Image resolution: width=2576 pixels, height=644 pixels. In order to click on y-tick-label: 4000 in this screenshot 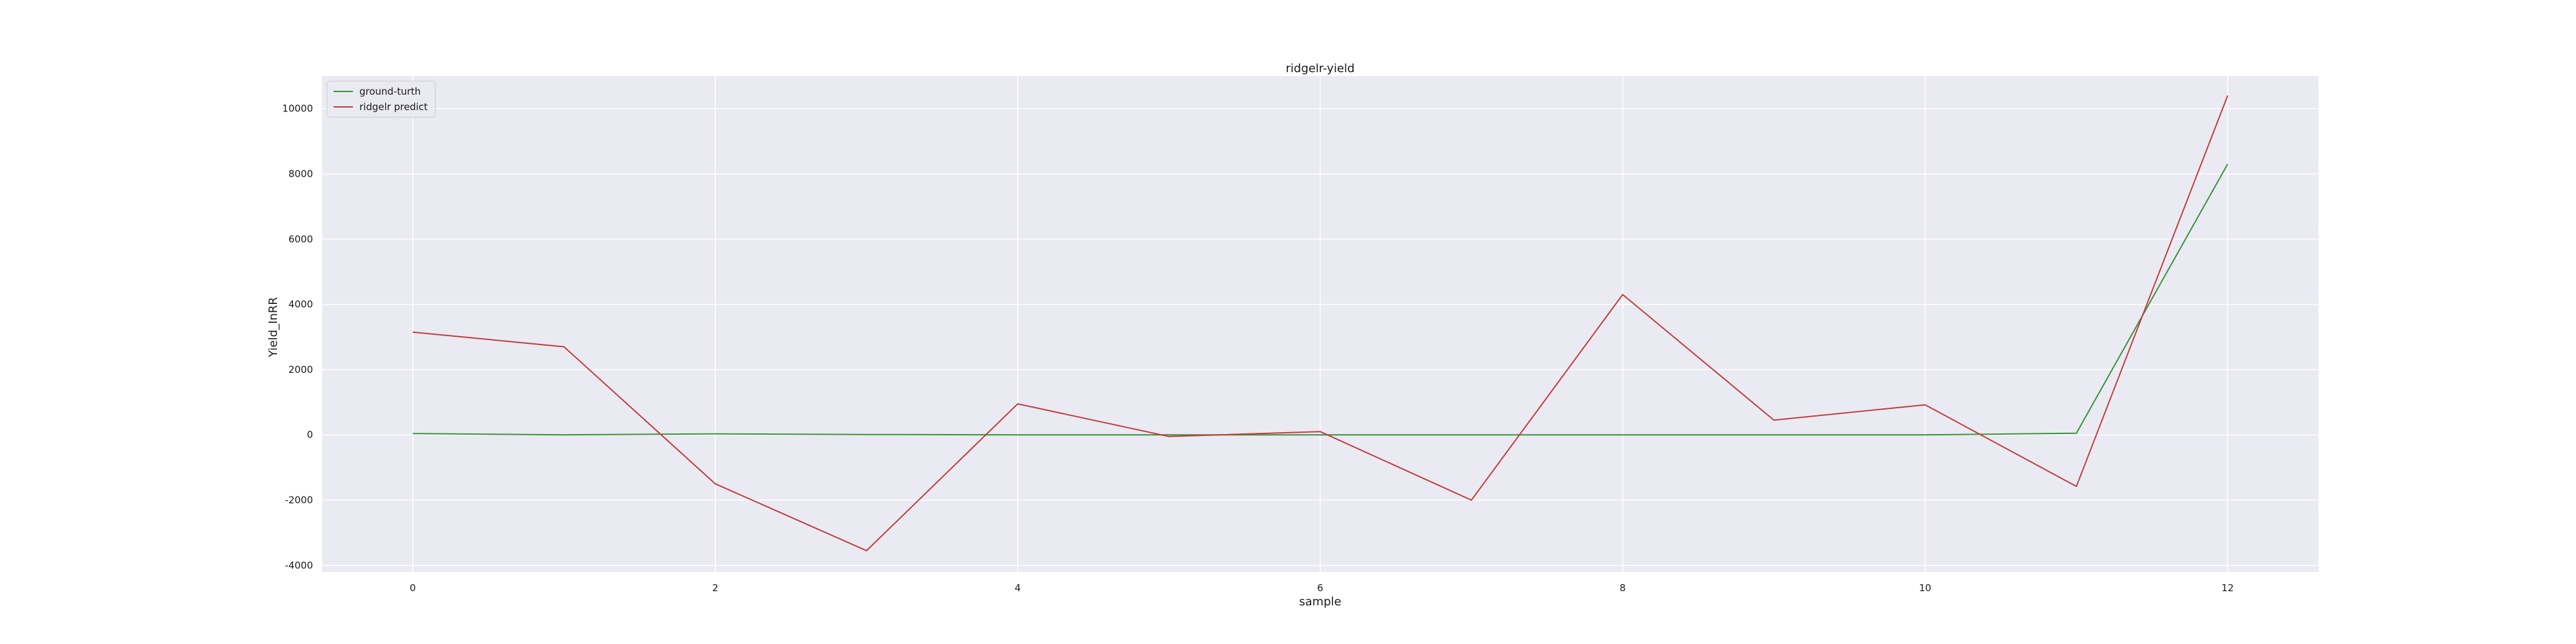, I will do `click(301, 304)`.